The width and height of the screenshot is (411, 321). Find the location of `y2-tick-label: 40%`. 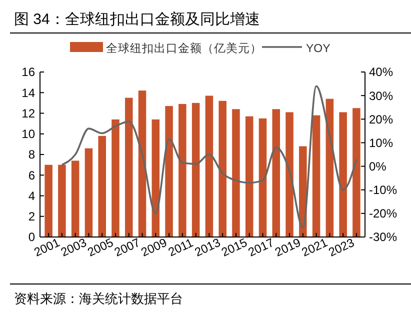

y2-tick-label: 40% is located at coordinates (381, 72).